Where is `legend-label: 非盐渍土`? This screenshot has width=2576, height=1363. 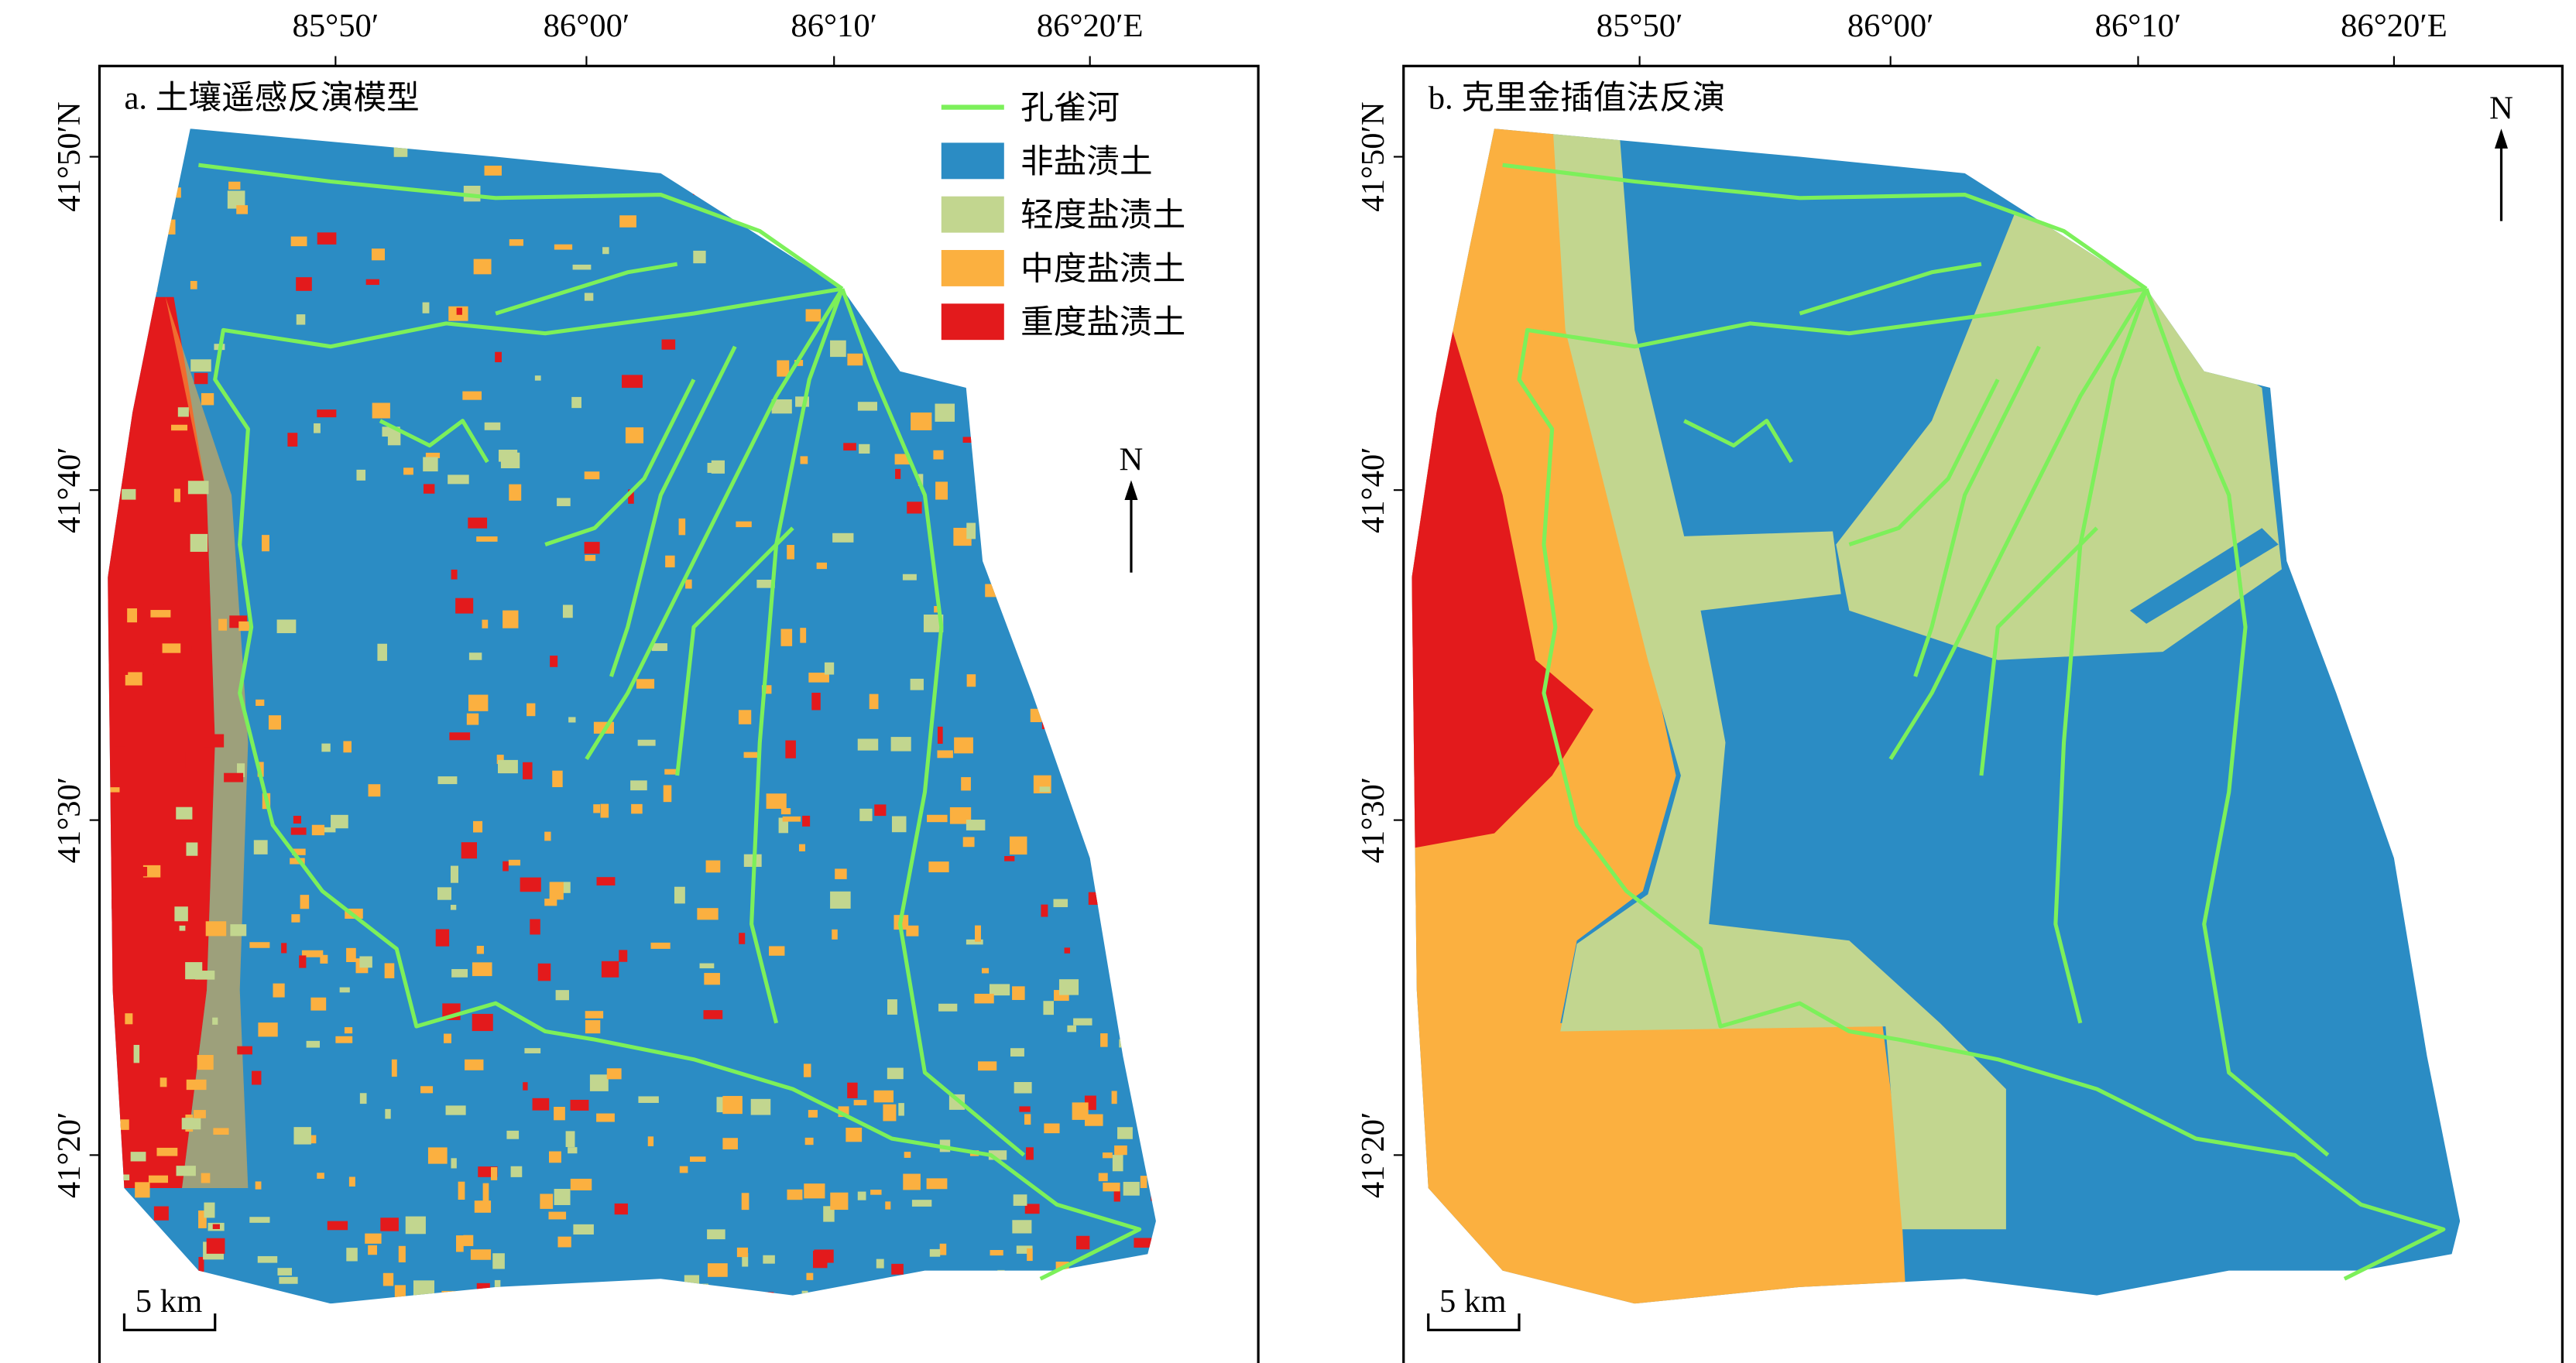 legend-label: 非盐渍土 is located at coordinates (1086, 162).